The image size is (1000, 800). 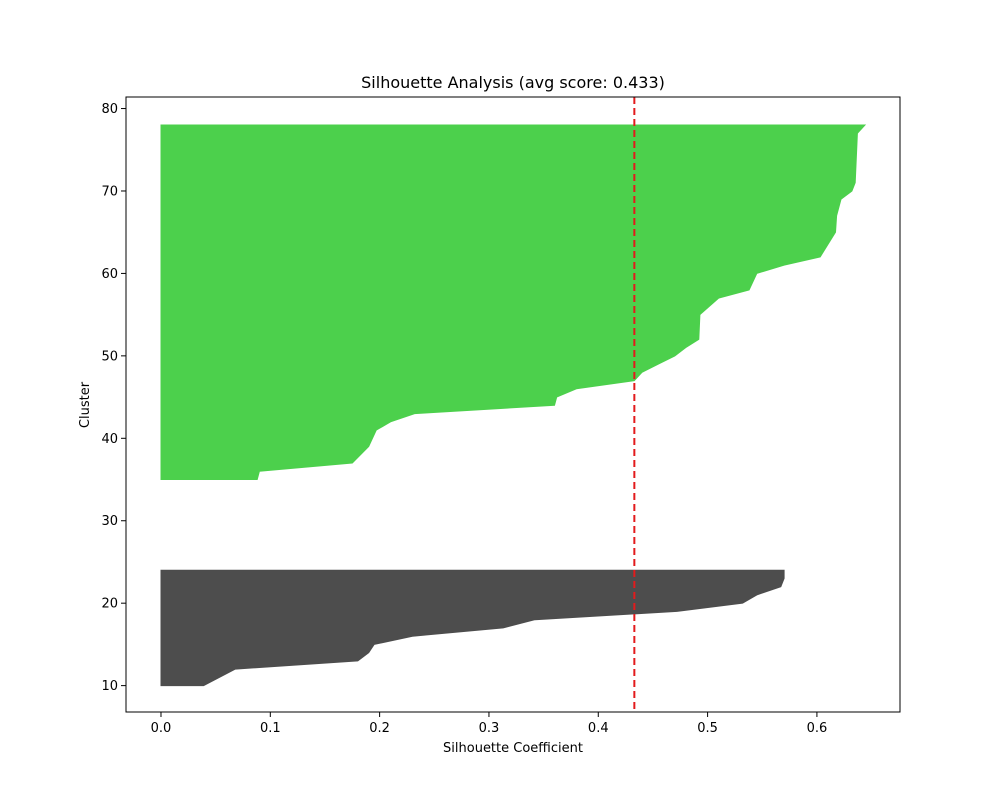 What do you see at coordinates (109, 686) in the screenshot?
I see `y-tick-label: 10` at bounding box center [109, 686].